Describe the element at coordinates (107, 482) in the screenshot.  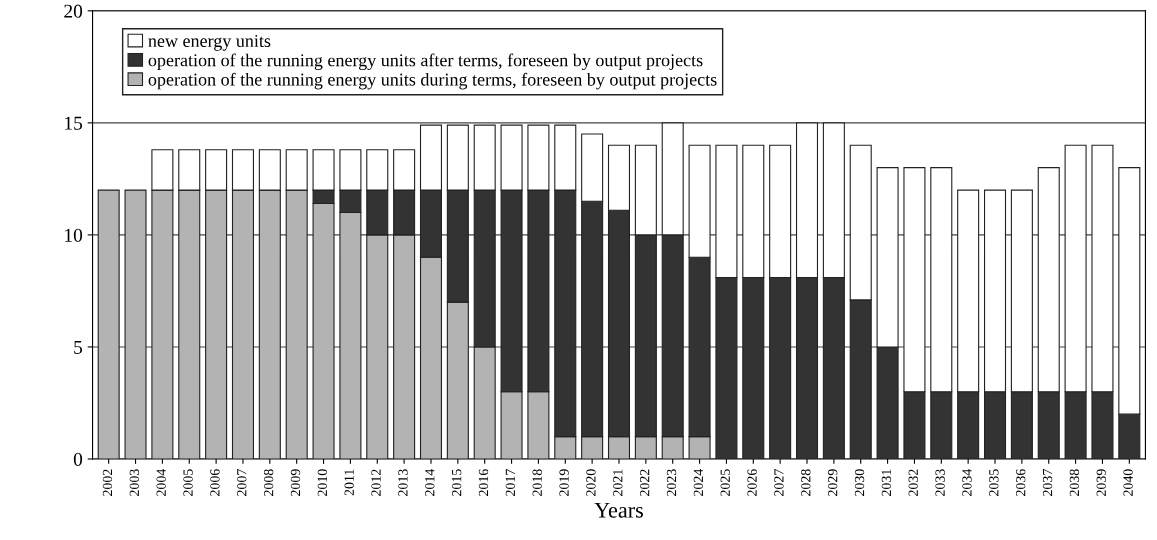
I see `x-tick-label: 2002` at that location.